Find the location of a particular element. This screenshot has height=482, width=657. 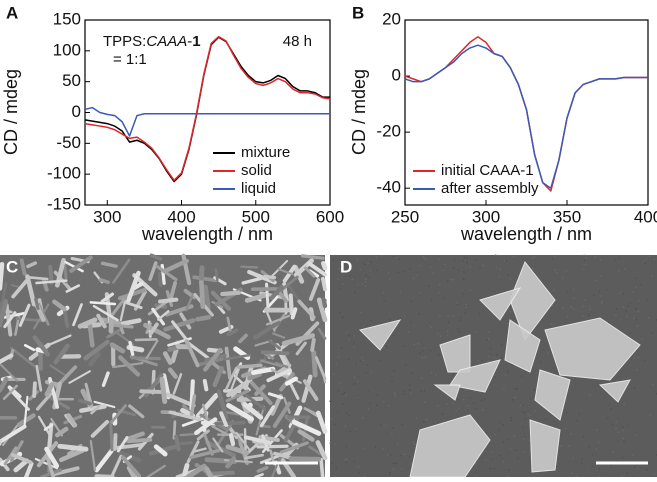

x-tick-label: 600 is located at coordinates (330, 216).